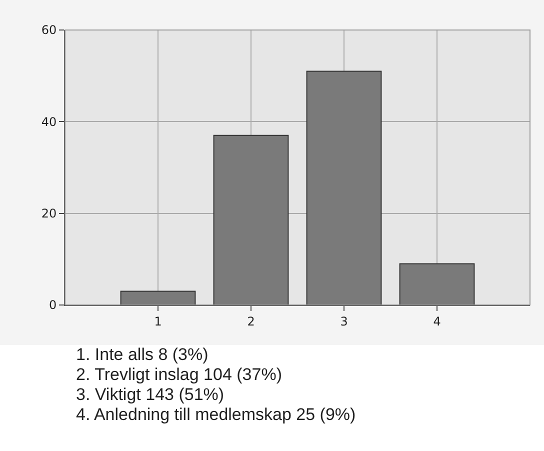 The width and height of the screenshot is (544, 451). Describe the element at coordinates (49, 213) in the screenshot. I see `y-tick-label: 20` at that location.